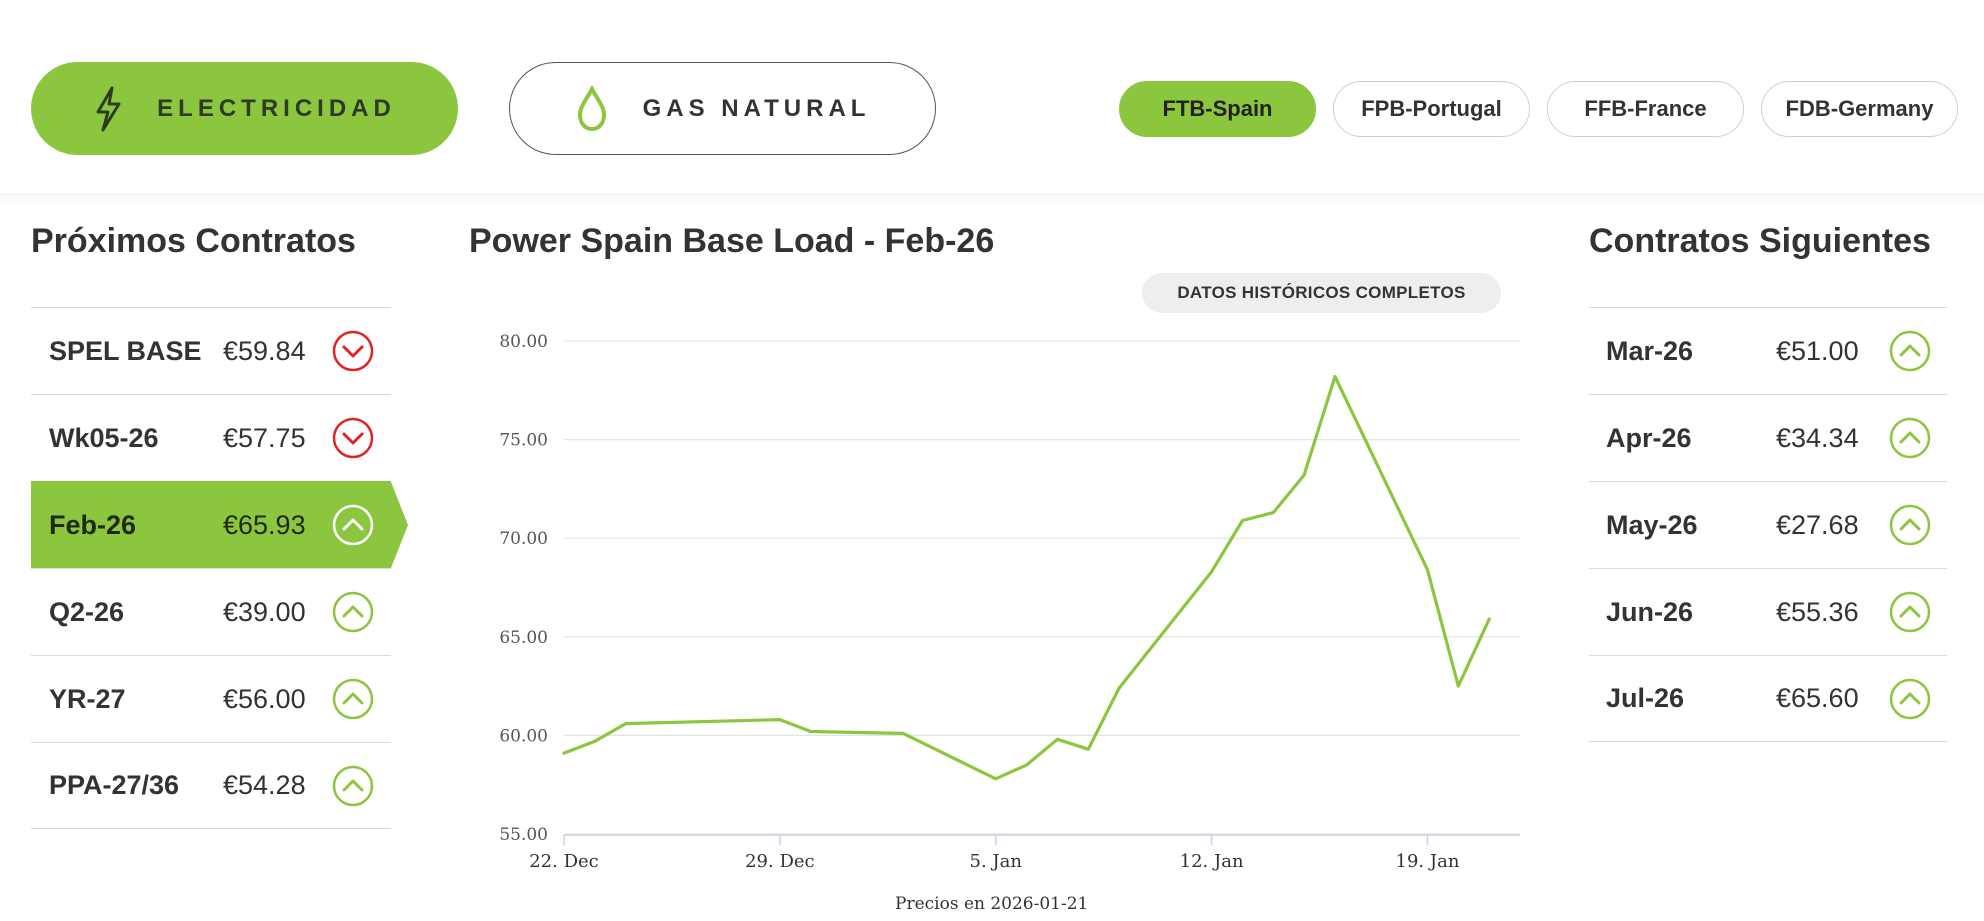 The height and width of the screenshot is (921, 1984). What do you see at coordinates (193, 241) in the screenshot?
I see `left-panel-title: Próximos Contratos` at bounding box center [193, 241].